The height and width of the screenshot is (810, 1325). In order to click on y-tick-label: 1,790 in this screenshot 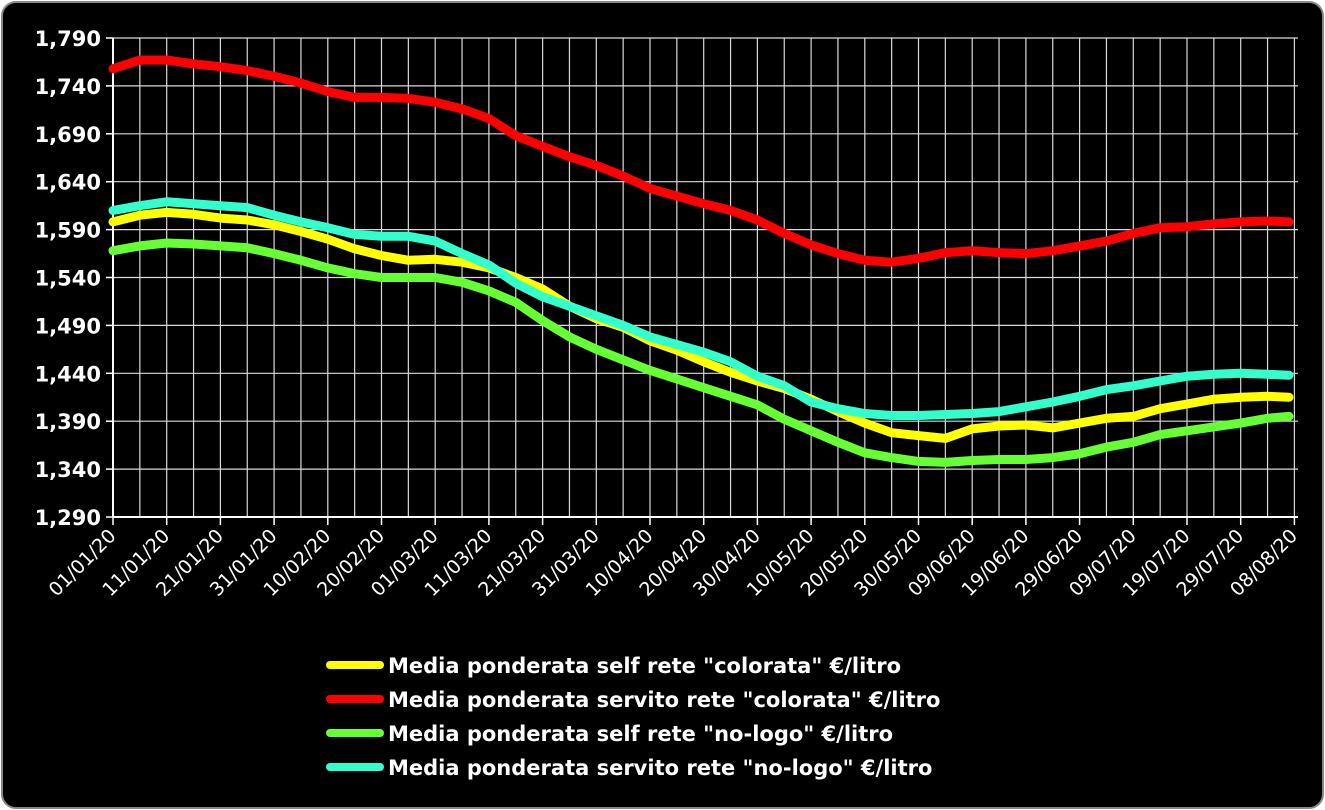, I will do `click(68, 39)`.